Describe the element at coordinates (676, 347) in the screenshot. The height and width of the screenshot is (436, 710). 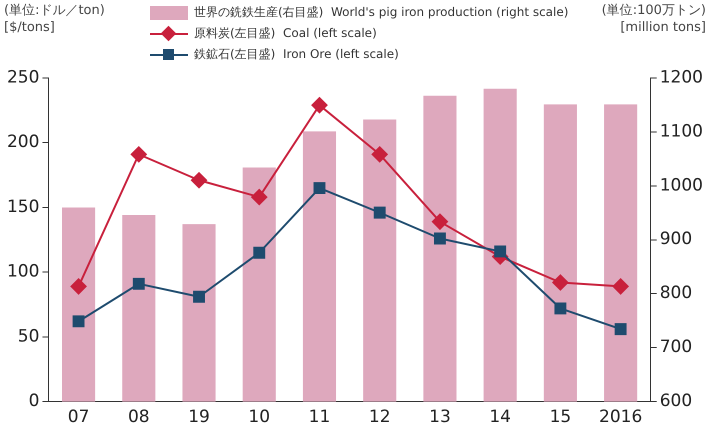
I see `y2-tick-label: 700` at that location.